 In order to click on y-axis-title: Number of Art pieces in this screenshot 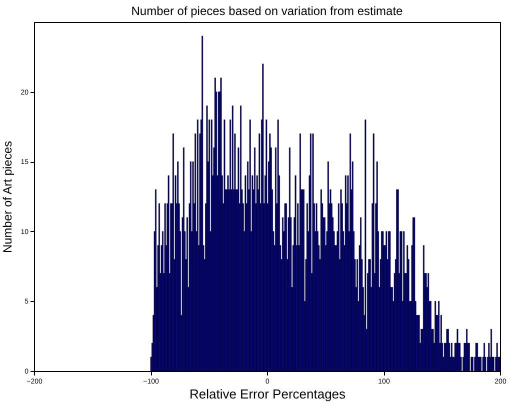, I will do `click(7, 197)`.